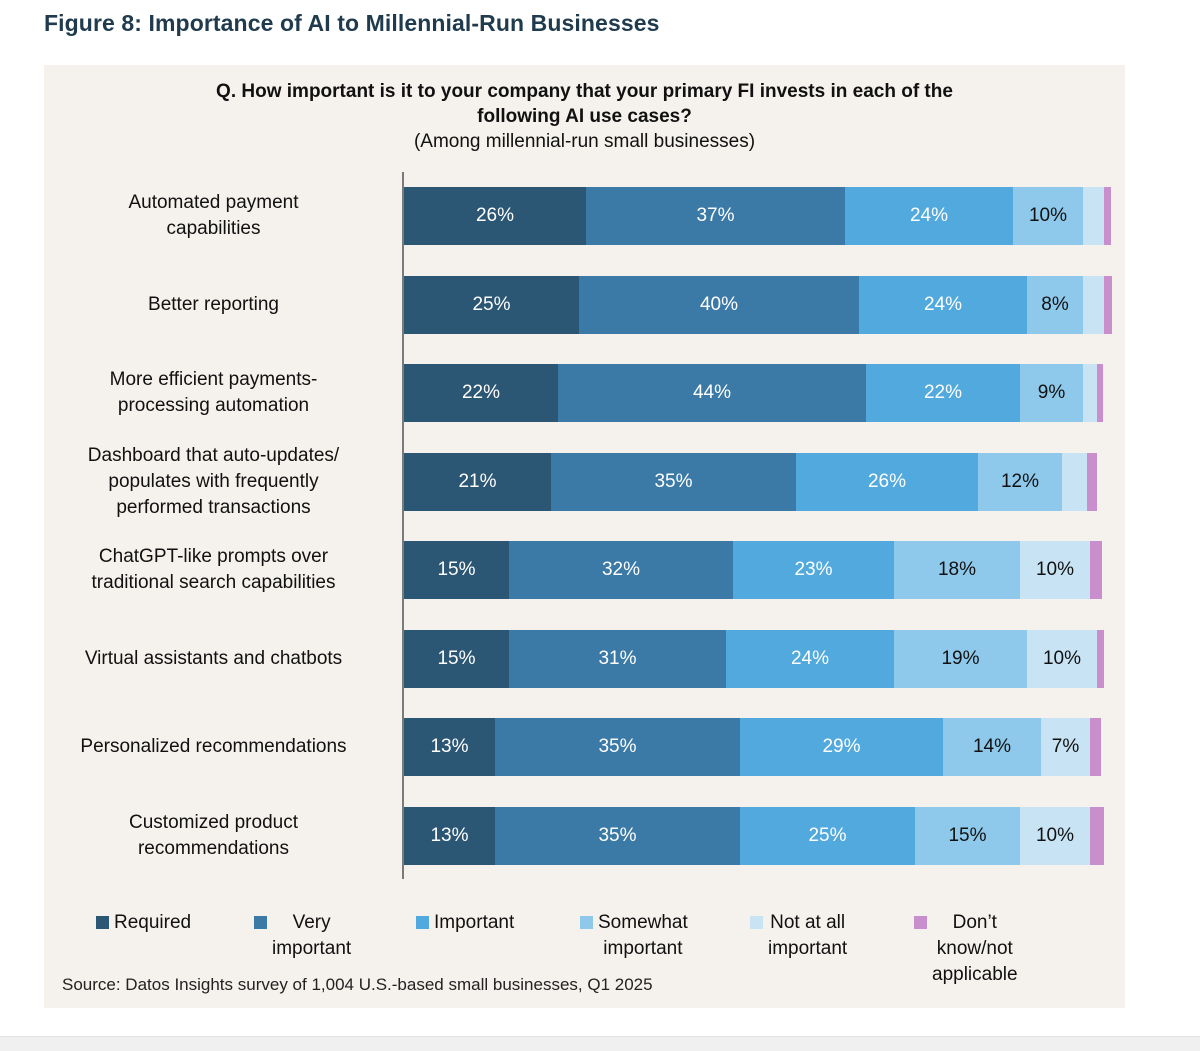 The image size is (1200, 1051). Describe the element at coordinates (1051, 392) in the screenshot. I see `data-label: 9%` at that location.